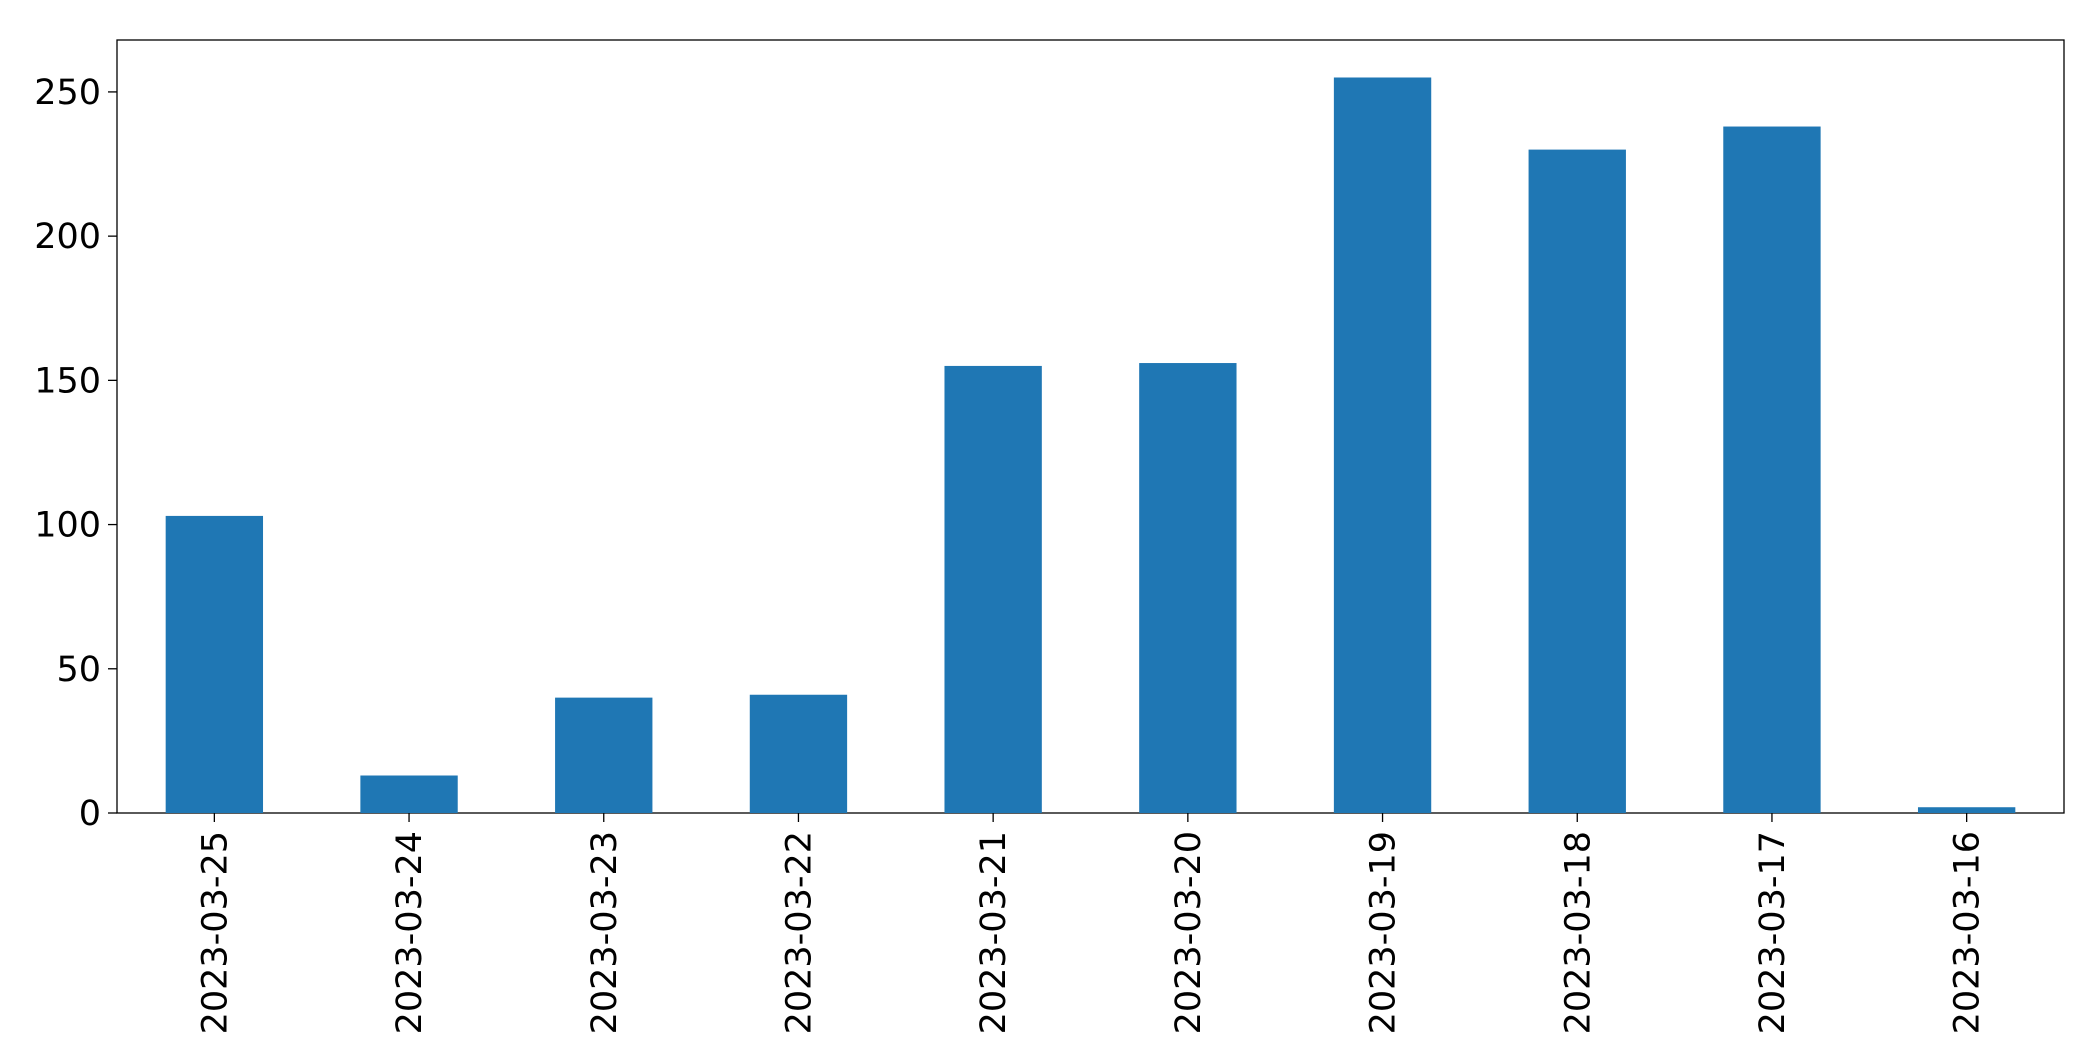 The width and height of the screenshot is (2093, 1061). Describe the element at coordinates (1773, 932) in the screenshot. I see `x-tick-label: 2023-03-17` at that location.